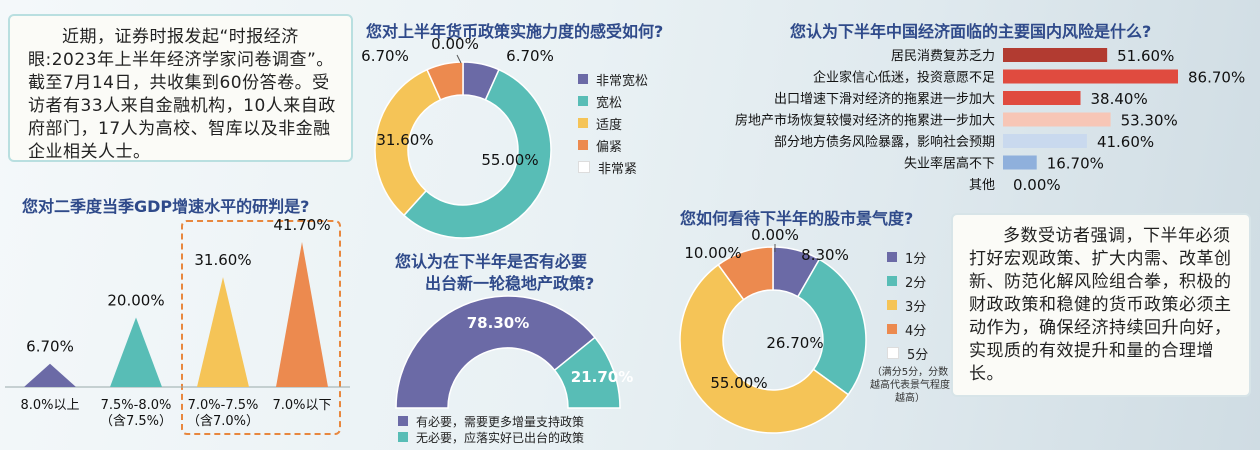 This screenshot has height=450, width=1260. I want to click on monetary-chart-title: 您对上半年货币政策实施力度的感受如何?, so click(515, 31).